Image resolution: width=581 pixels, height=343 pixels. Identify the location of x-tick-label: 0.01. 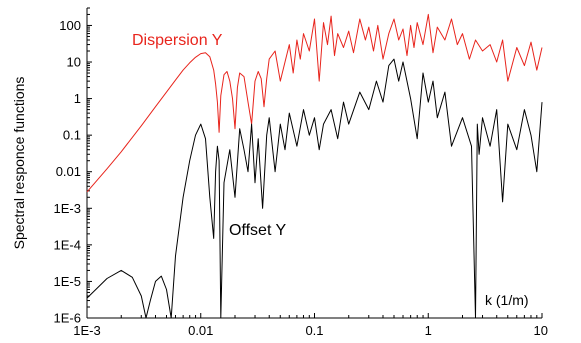
(200, 330).